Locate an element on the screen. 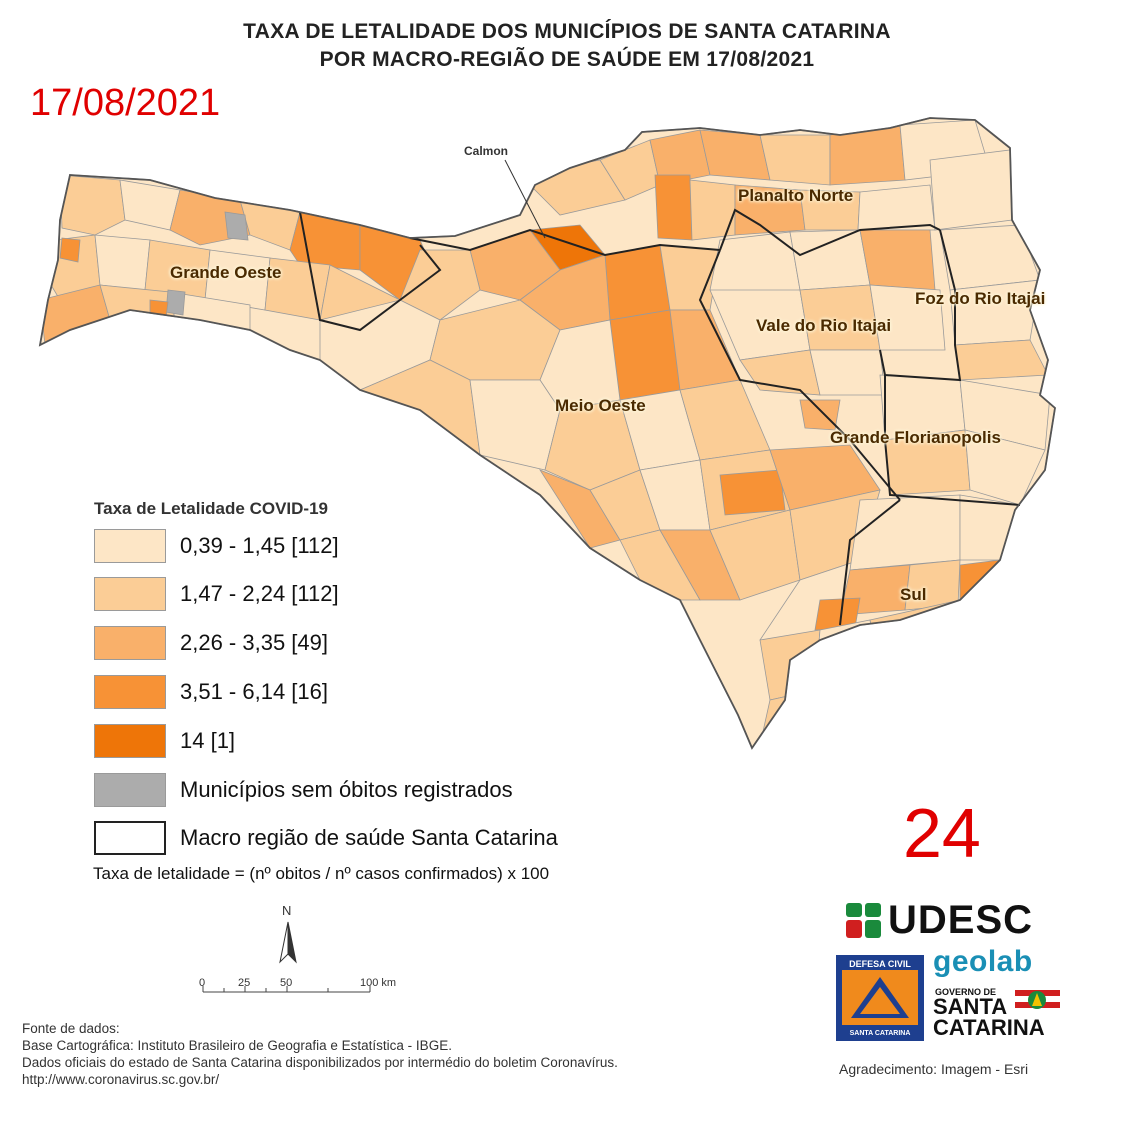 This screenshot has height=1134, width=1134. governo-label: GOVERNO DE is located at coordinates (966, 992).